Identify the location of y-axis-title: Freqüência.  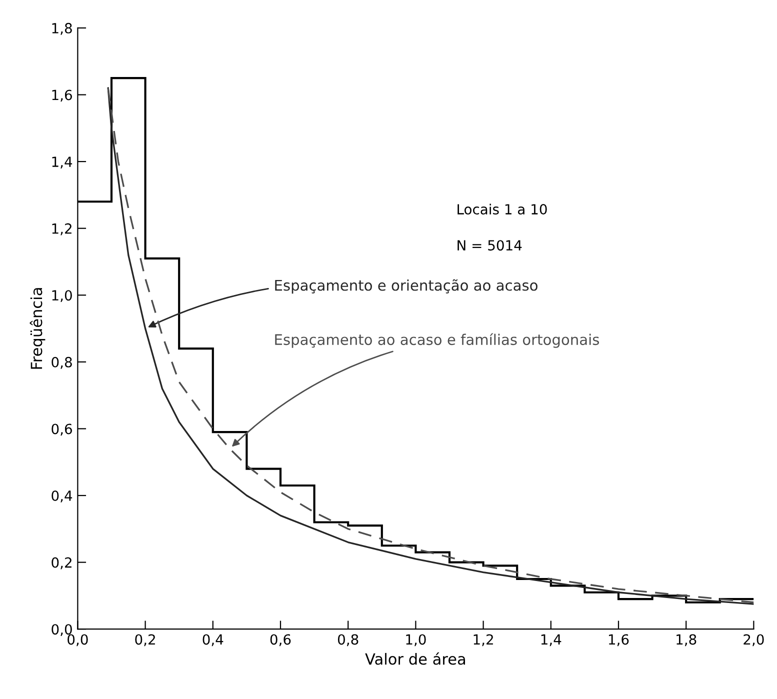
(38, 328).